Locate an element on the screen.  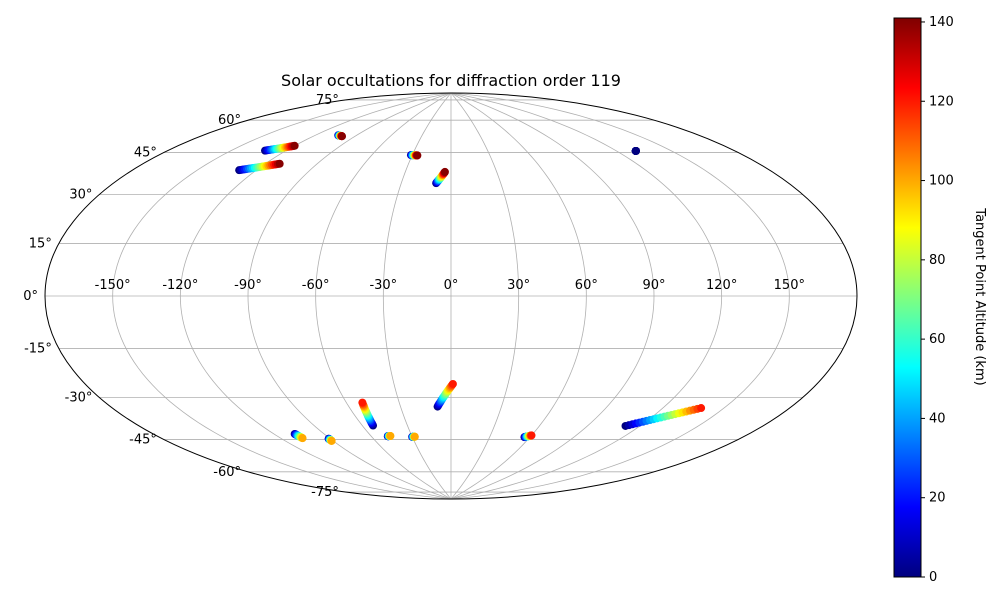
colorbar-tick-label: 120 is located at coordinates (941, 101).